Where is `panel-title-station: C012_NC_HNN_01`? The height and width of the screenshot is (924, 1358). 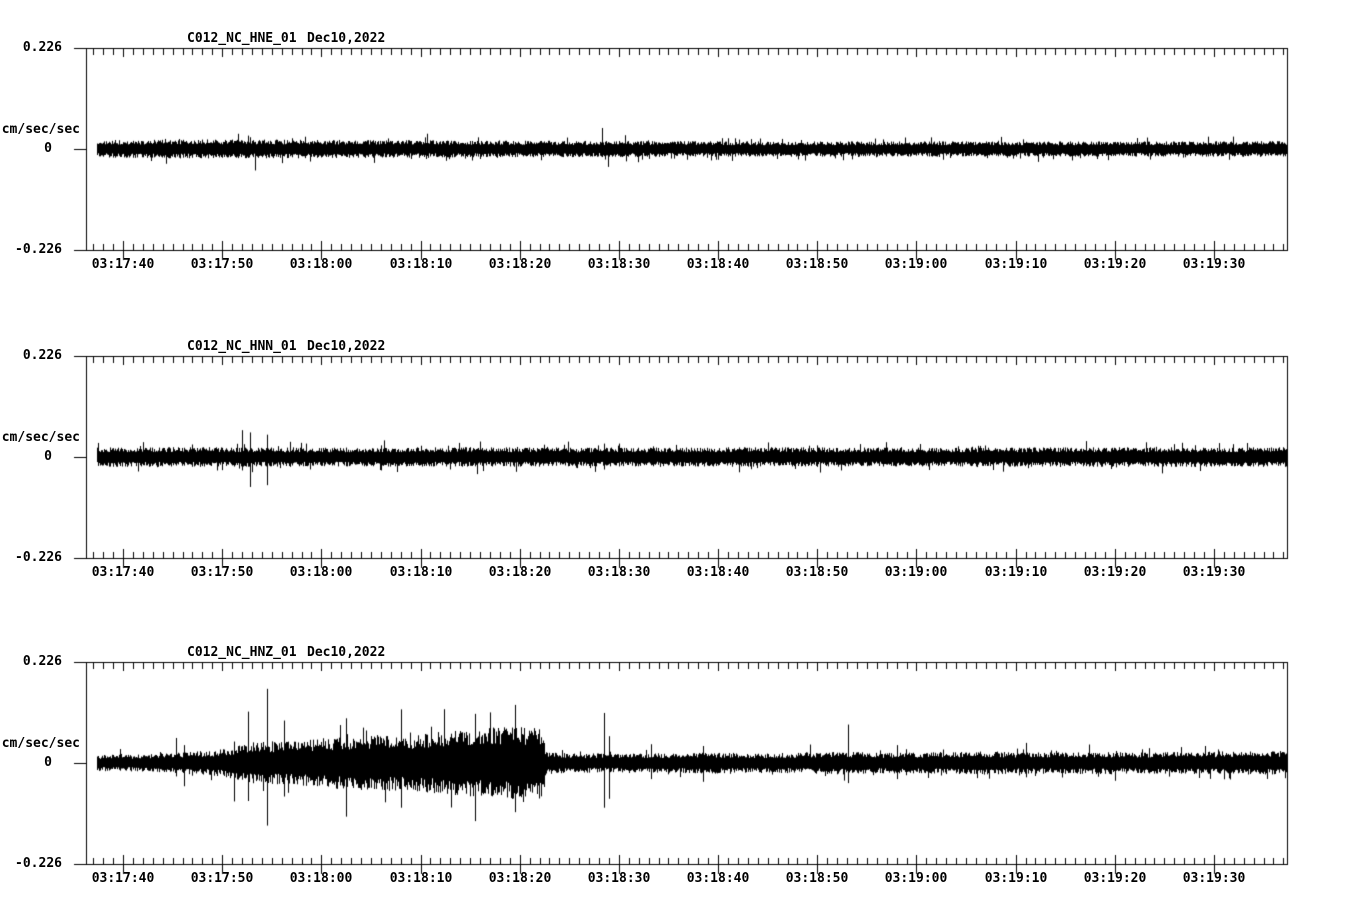
panel-title-station: C012_NC_HNN_01 is located at coordinates (242, 346).